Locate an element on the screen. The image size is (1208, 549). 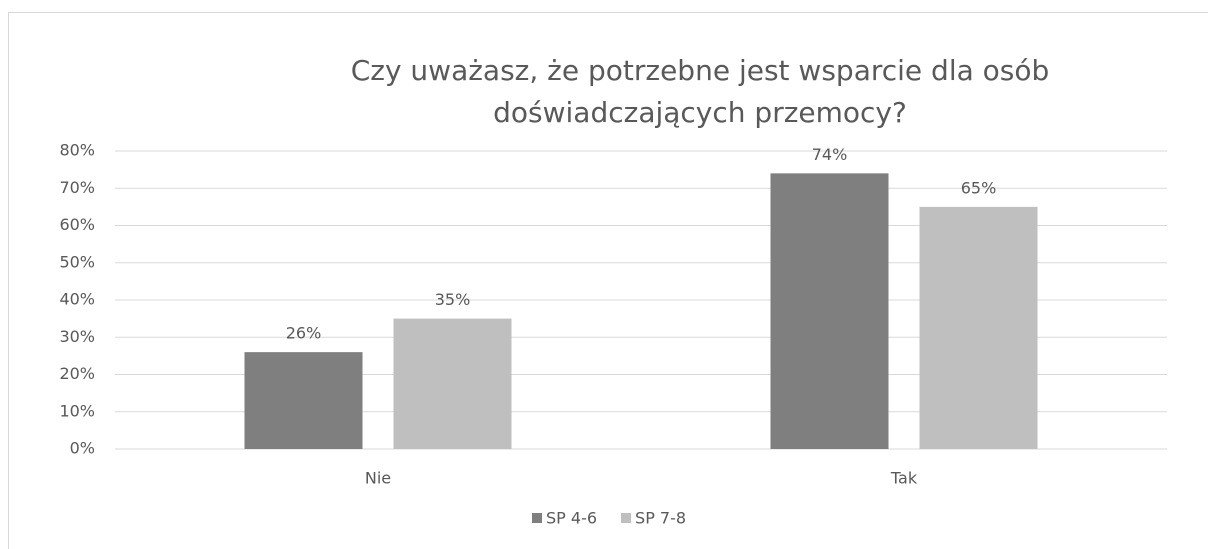
x-tick-label: Nie is located at coordinates (378, 478).